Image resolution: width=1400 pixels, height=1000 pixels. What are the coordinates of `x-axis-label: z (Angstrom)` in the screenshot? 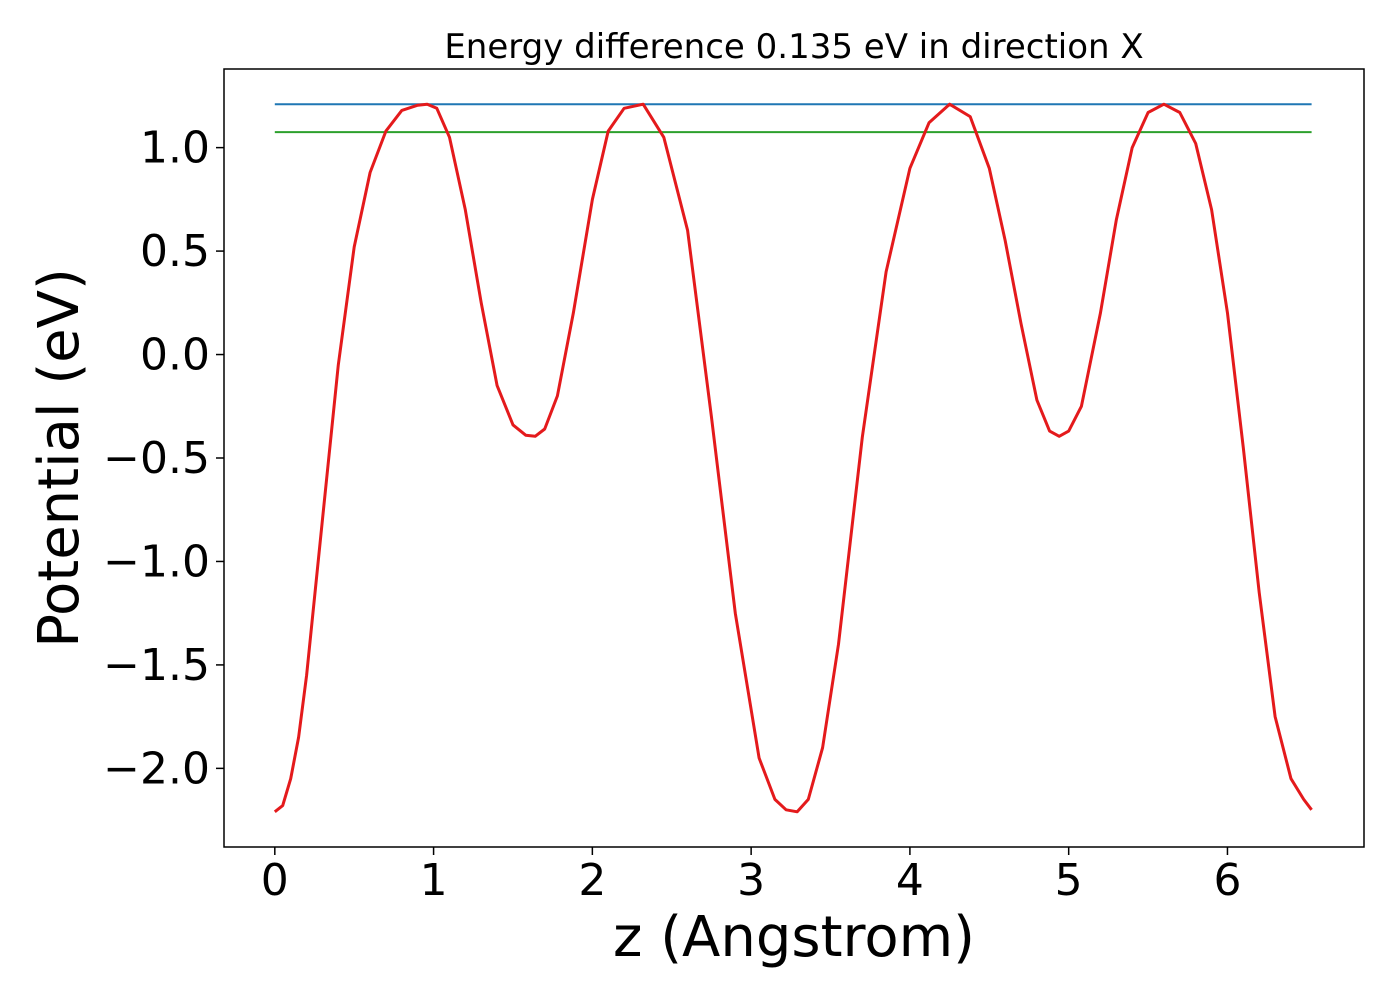 It's located at (794, 937).